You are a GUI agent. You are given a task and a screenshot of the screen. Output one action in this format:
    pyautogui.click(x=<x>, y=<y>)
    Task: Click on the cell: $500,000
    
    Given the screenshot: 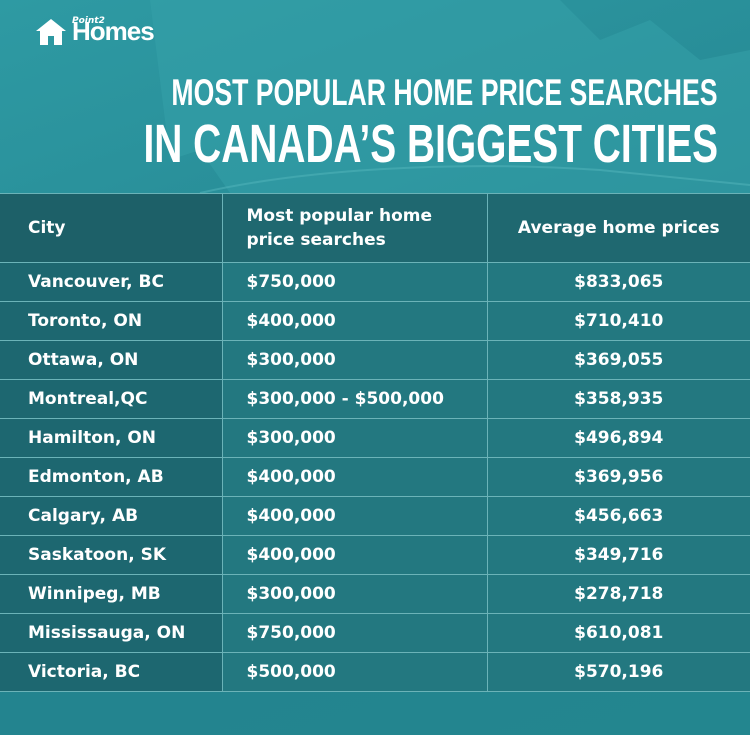 What is the action you would take?
    pyautogui.click(x=354, y=672)
    